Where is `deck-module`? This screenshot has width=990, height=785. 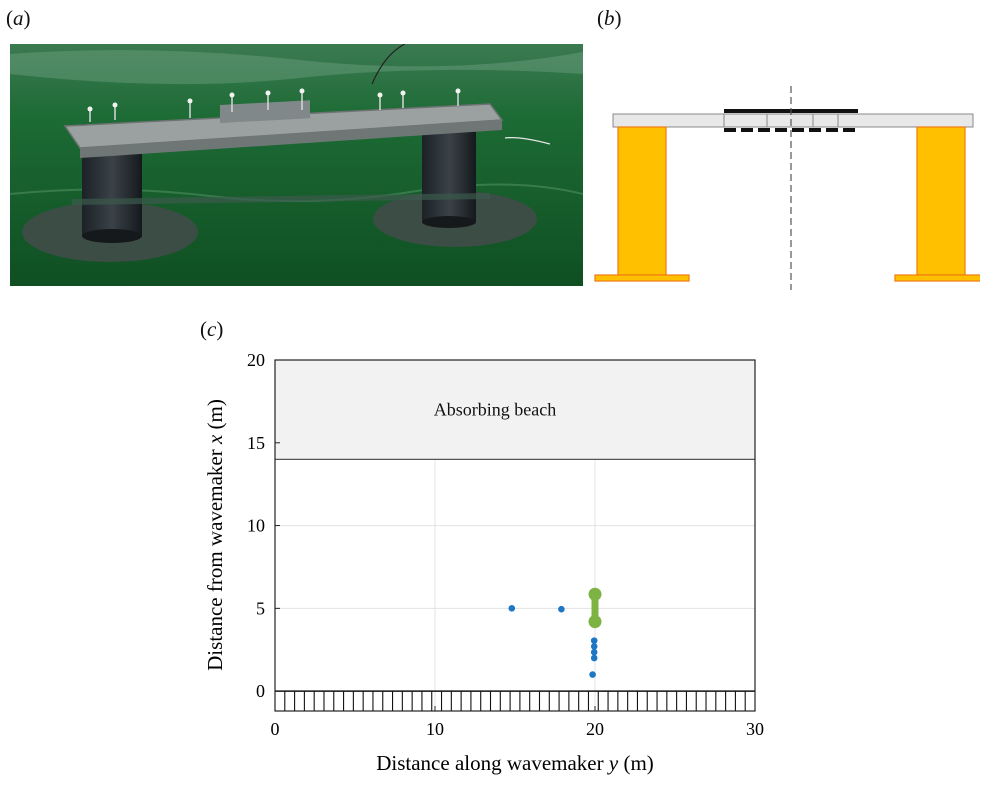
deck-module is located at coordinates (265, 111).